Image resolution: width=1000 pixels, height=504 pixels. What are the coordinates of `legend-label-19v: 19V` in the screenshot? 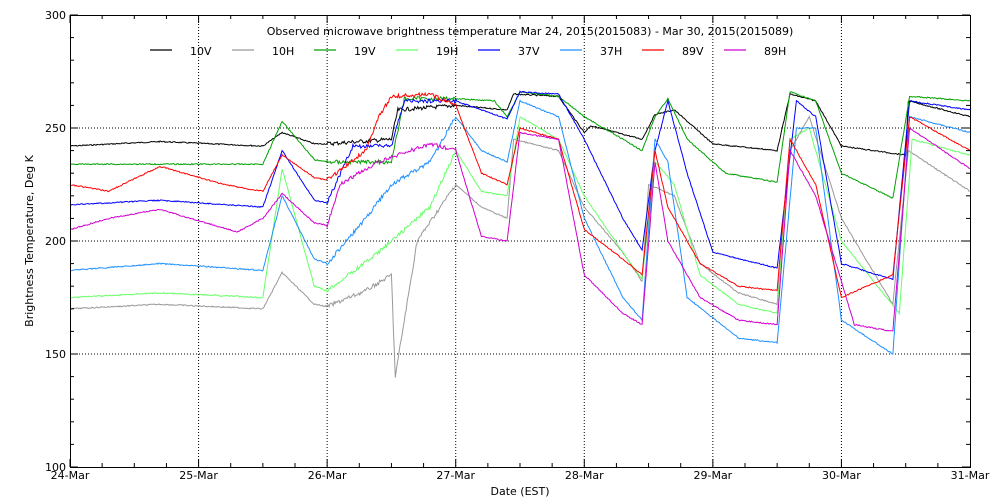 It's located at (365, 51).